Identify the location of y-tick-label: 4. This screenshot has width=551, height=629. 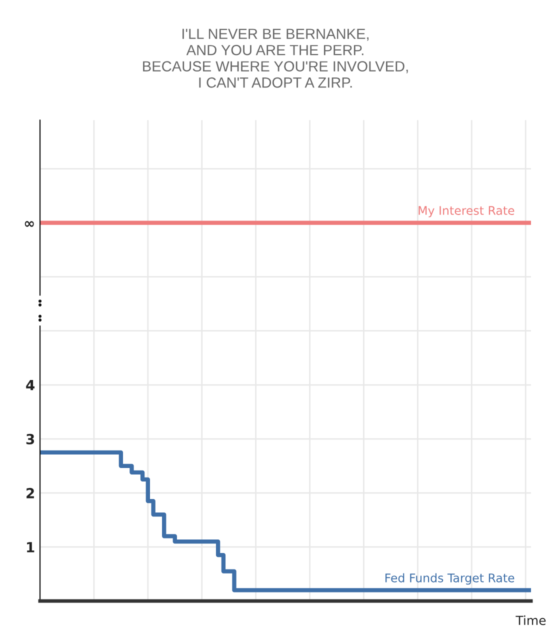
(30, 385).